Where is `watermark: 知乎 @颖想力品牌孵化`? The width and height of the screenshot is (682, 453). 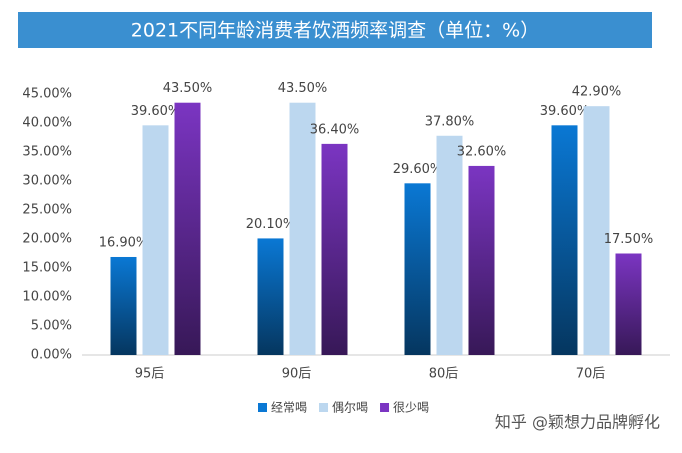 watermark: 知乎 @颖想力品牌孵化 is located at coordinates (577, 422).